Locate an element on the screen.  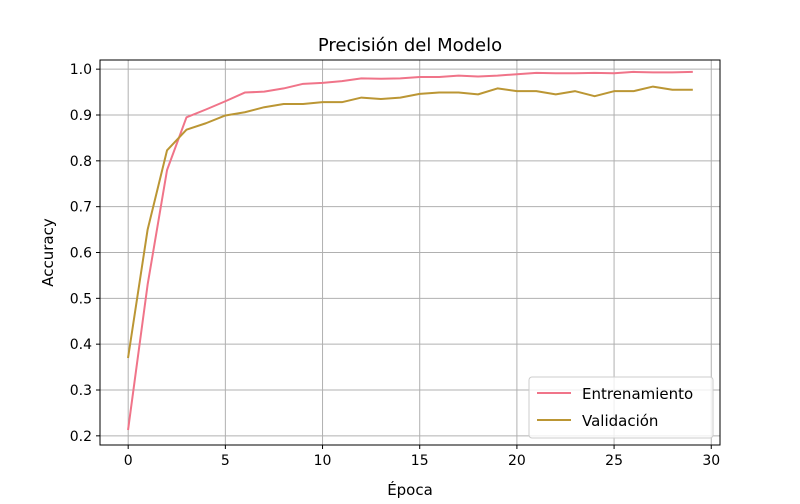
y-tick-label: 0.8 is located at coordinates (81, 162).